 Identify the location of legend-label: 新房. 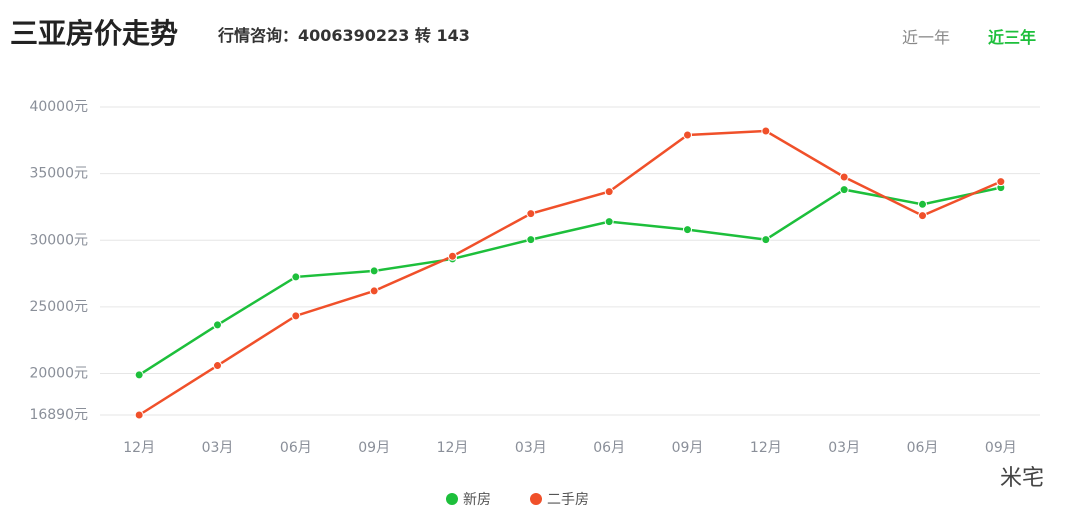
(477, 500).